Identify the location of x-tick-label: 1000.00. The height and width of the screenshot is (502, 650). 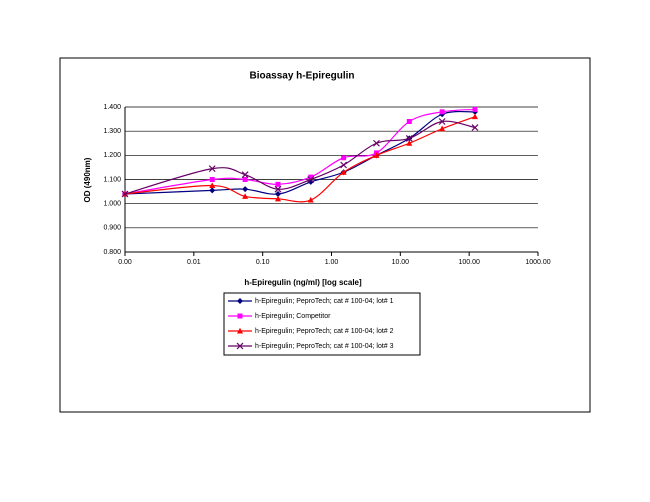
(537, 262).